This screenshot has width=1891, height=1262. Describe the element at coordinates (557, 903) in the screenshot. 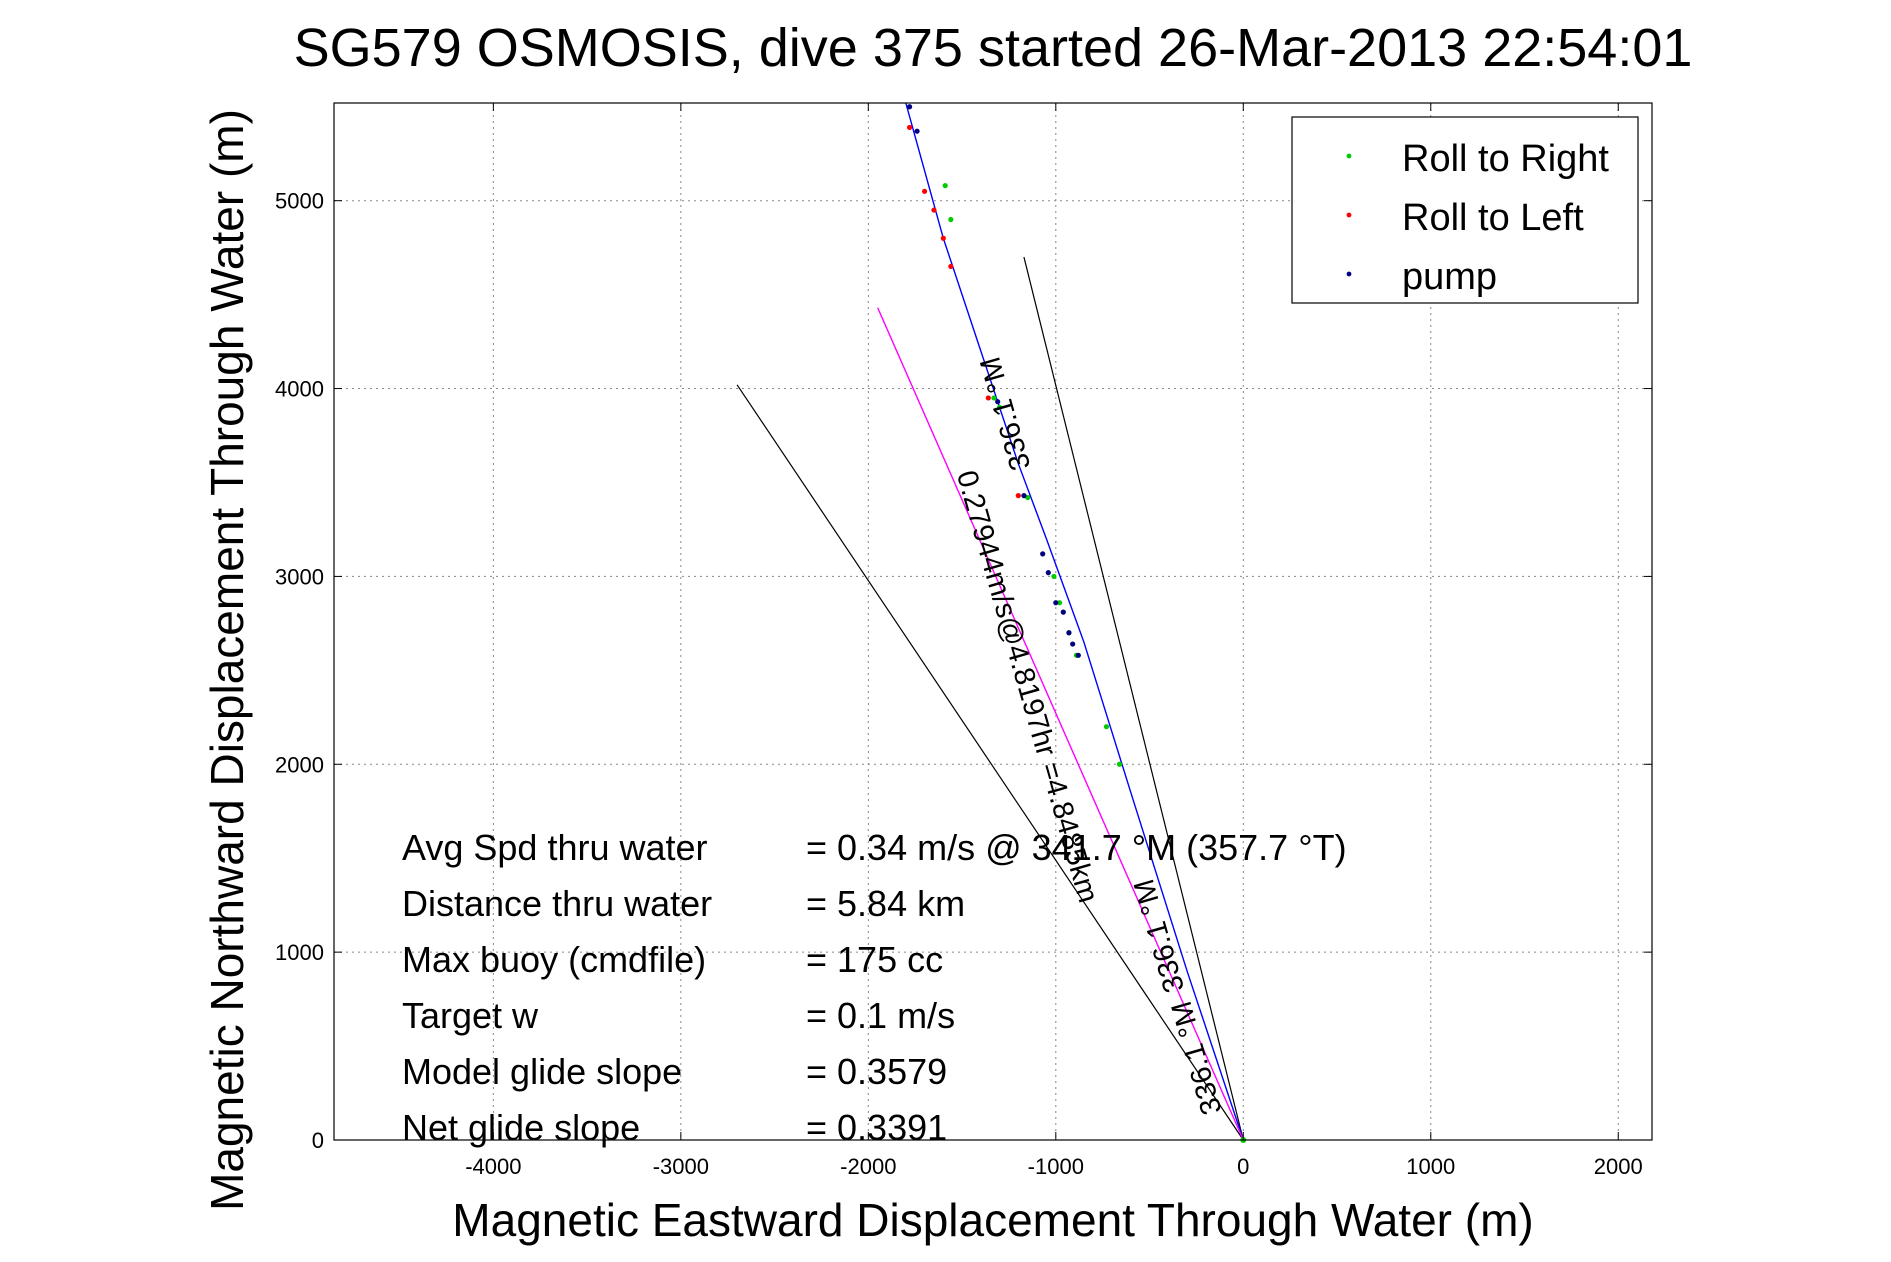

I see `stat-label: Distance thru water` at that location.